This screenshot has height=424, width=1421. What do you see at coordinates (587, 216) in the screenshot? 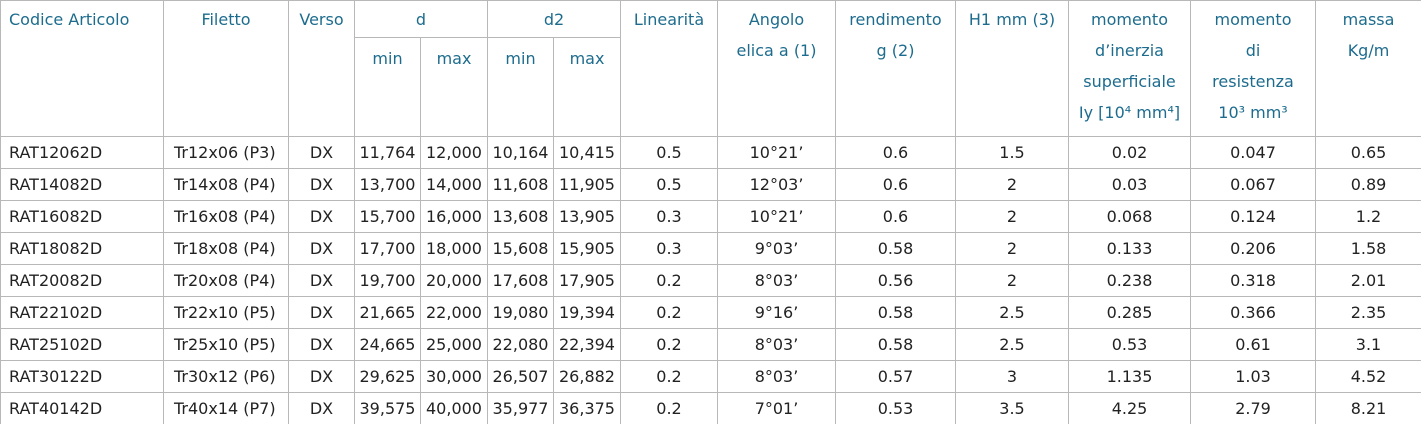
I see `table-cell: 13,905` at bounding box center [587, 216].